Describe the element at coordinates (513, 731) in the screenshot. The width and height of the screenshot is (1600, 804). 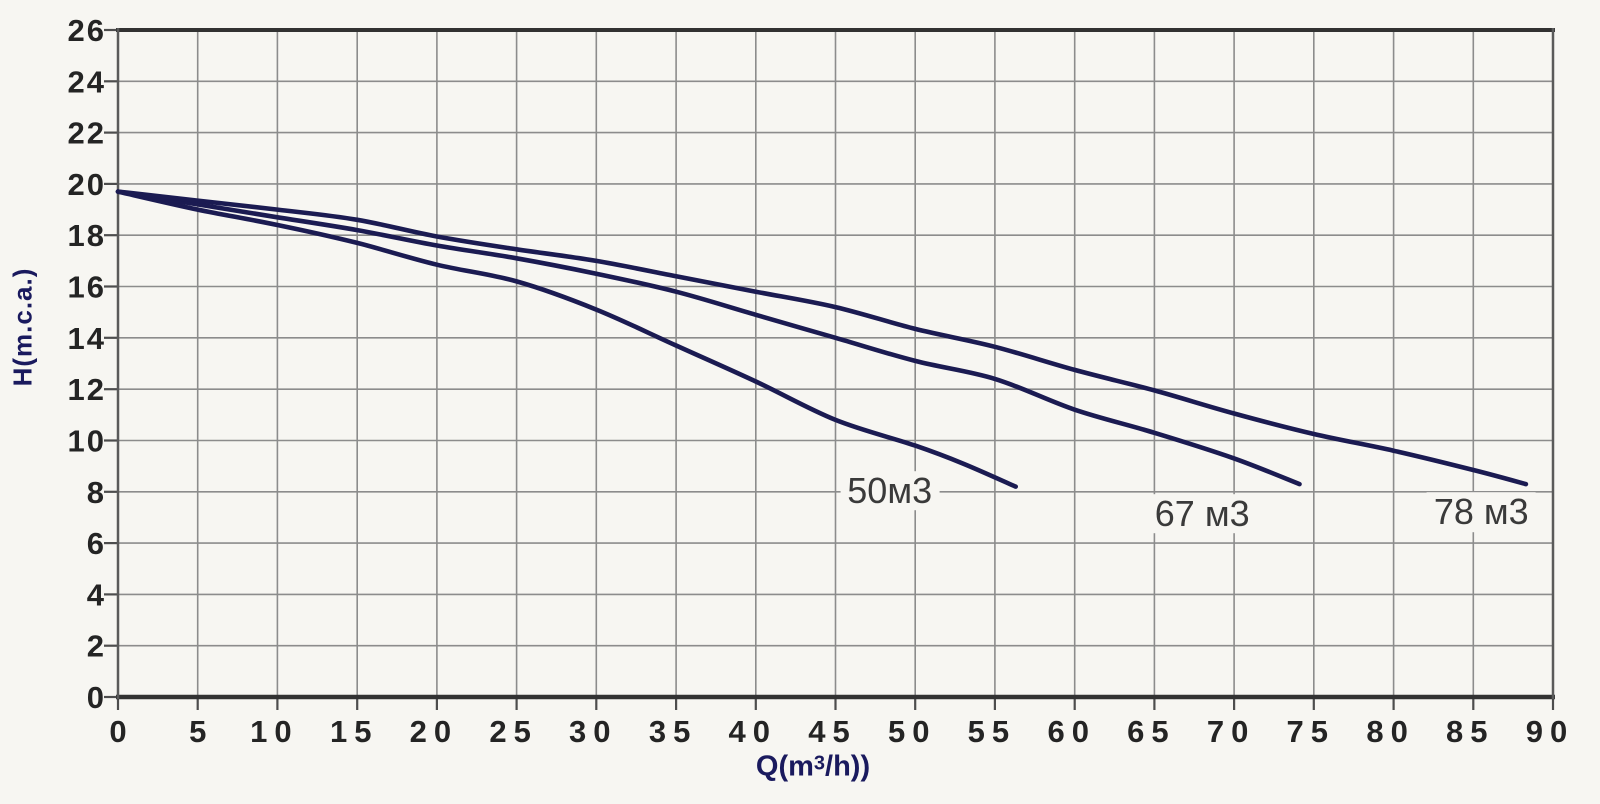
I see `x-tick-label: 25` at that location.